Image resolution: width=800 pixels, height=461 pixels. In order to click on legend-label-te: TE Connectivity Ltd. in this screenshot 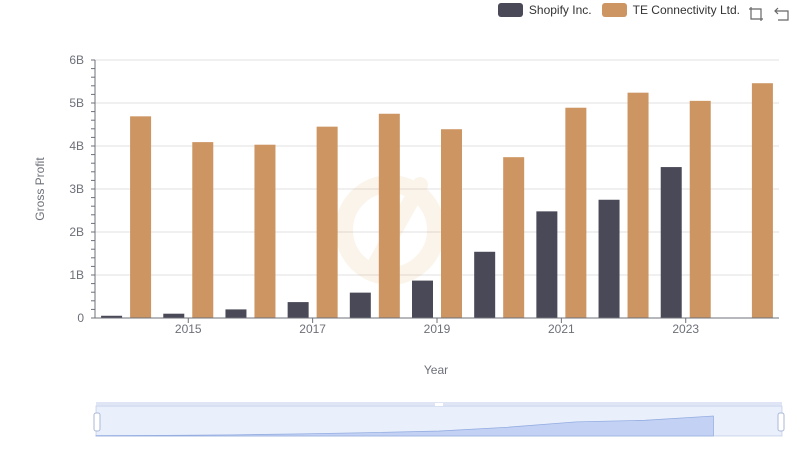, I will do `click(686, 10)`.